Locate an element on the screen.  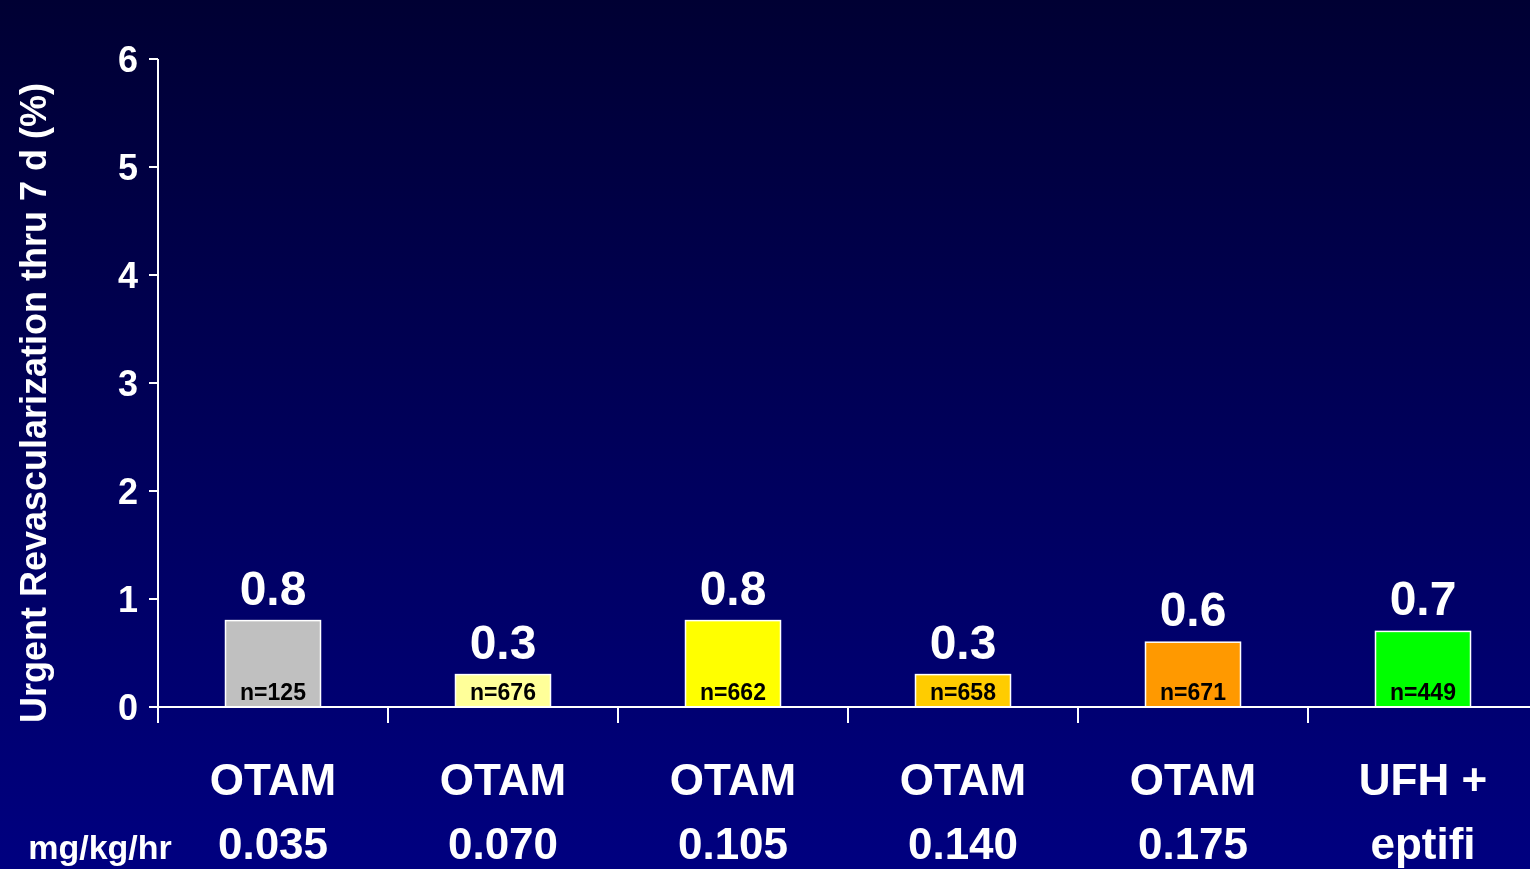
annotation: n=671 is located at coordinates (1193, 692).